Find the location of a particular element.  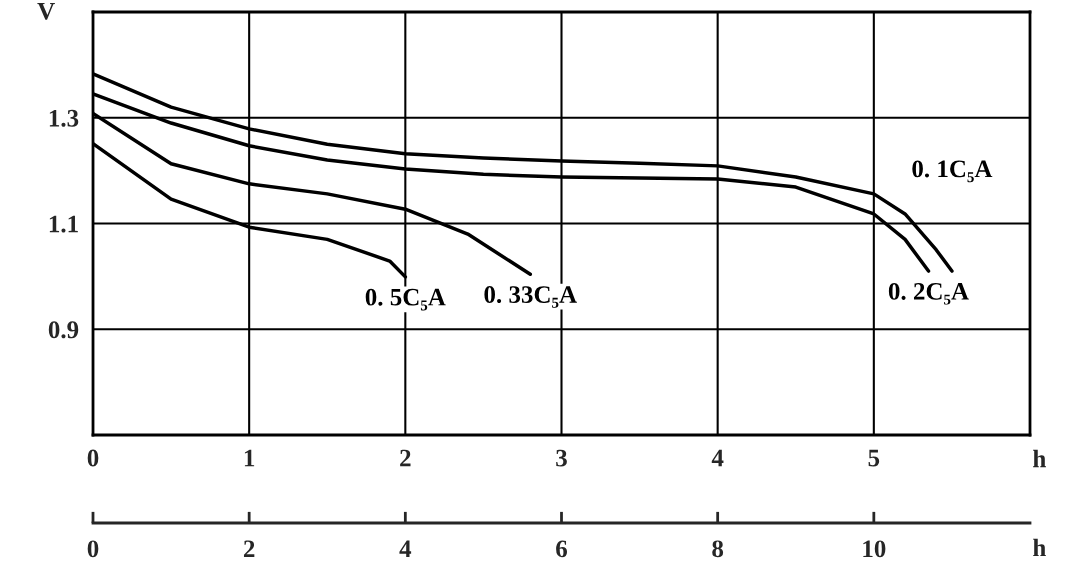

y-tick-label: 0.9 is located at coordinates (63, 330).